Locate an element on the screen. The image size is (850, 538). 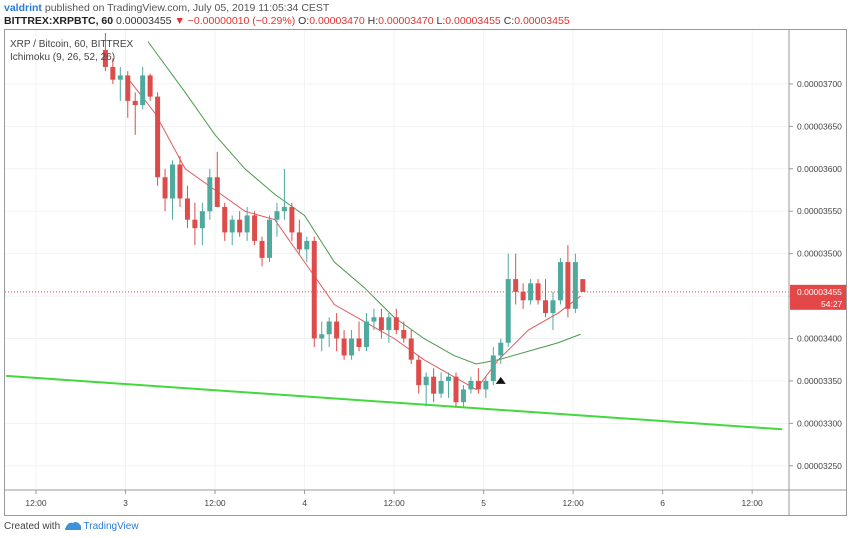
last-price-label-bg is located at coordinates (818, 297).